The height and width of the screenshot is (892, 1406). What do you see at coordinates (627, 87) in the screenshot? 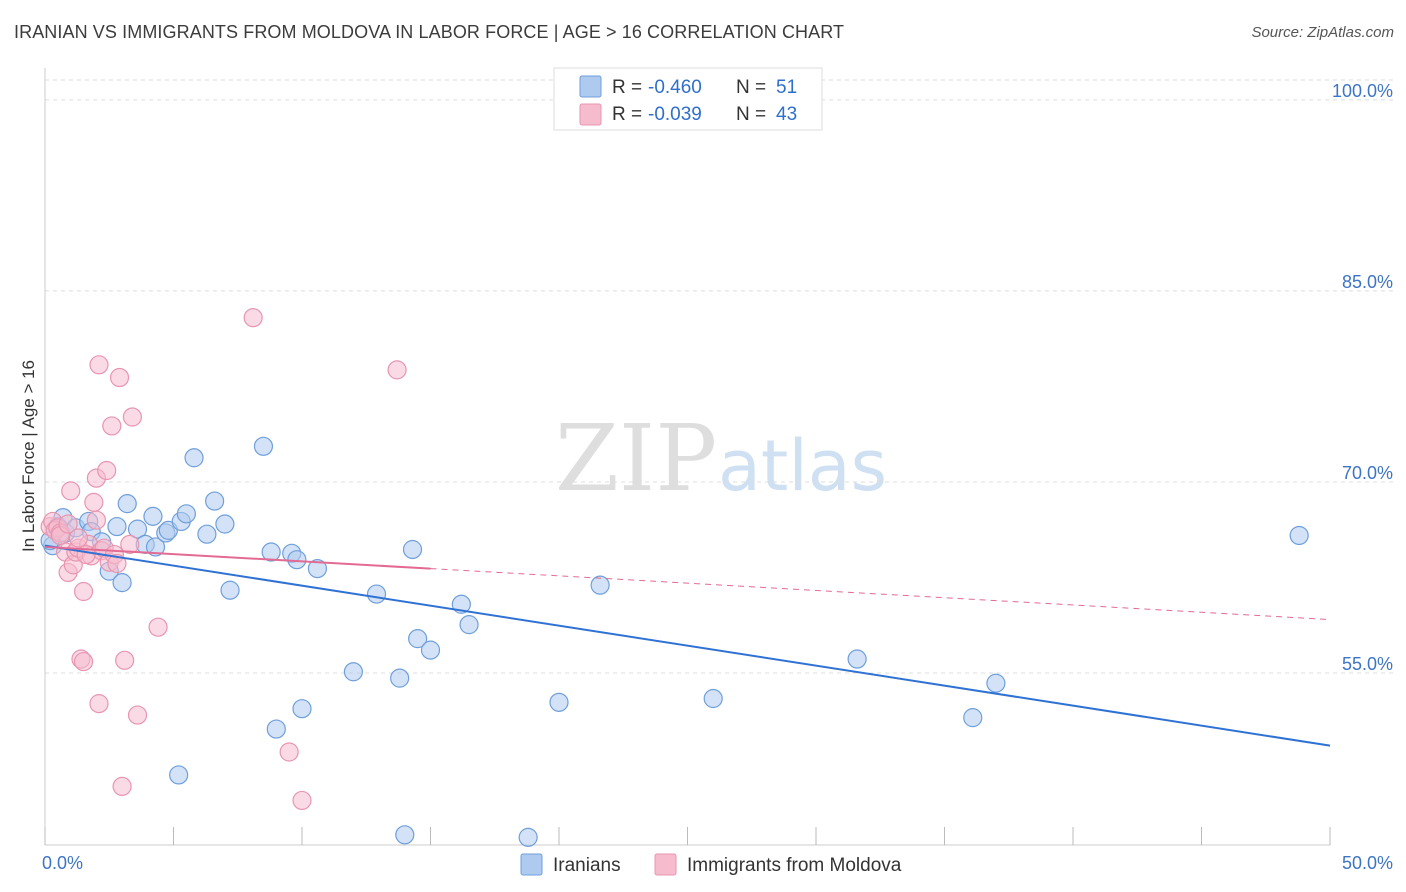
I see `stats-r-label-iranians: R =` at bounding box center [627, 87].